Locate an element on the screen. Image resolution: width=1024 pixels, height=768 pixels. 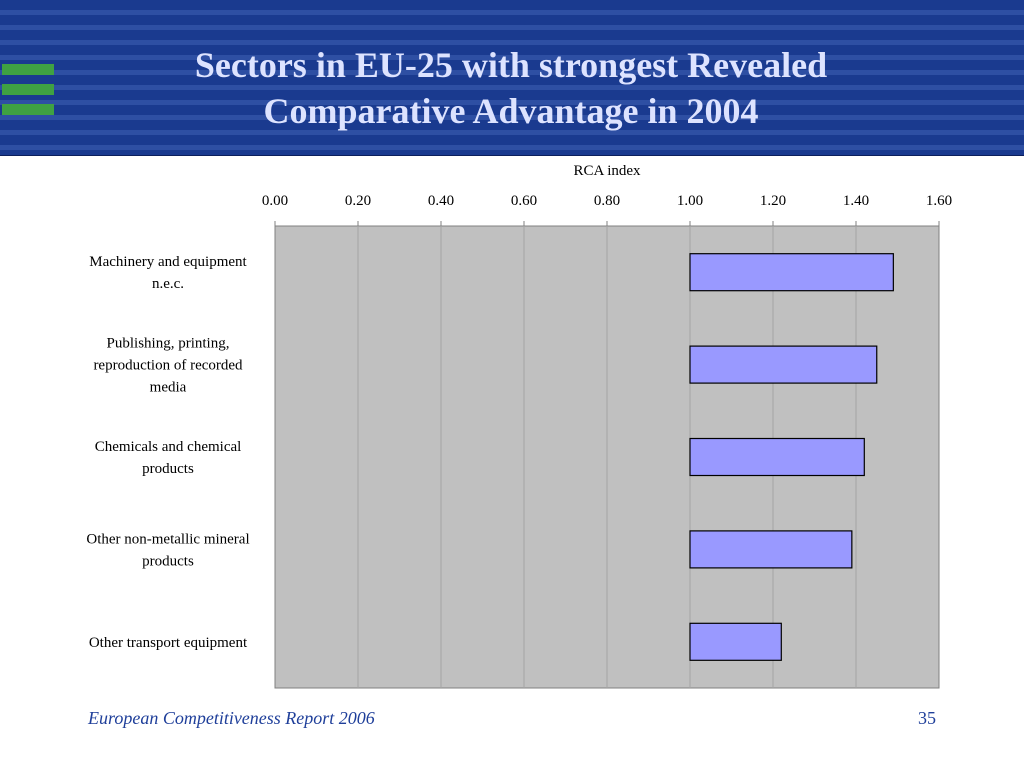
x-tick-label: 1.40 is located at coordinates (856, 201).